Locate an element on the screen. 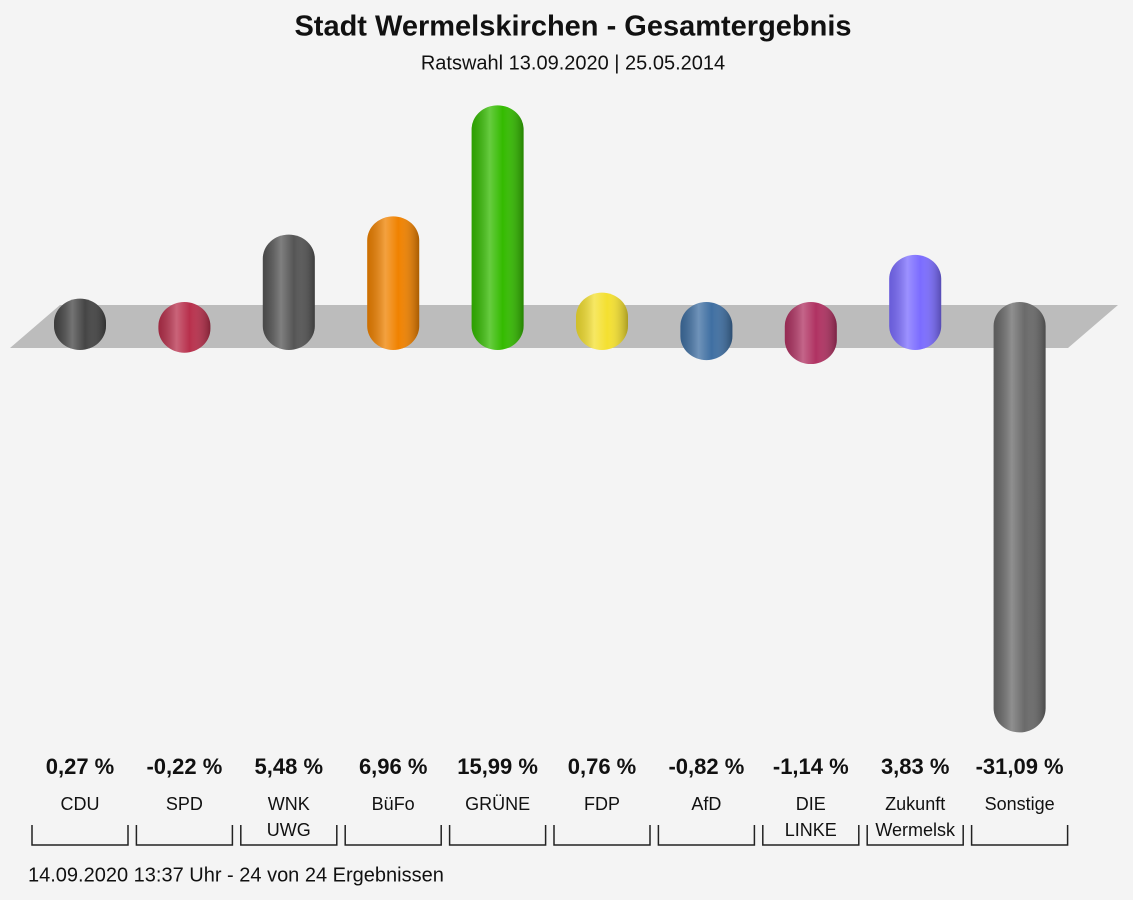 The height and width of the screenshot is (900, 1133). x-tick-label: Zukunft Wermelsk is located at coordinates (915, 817).